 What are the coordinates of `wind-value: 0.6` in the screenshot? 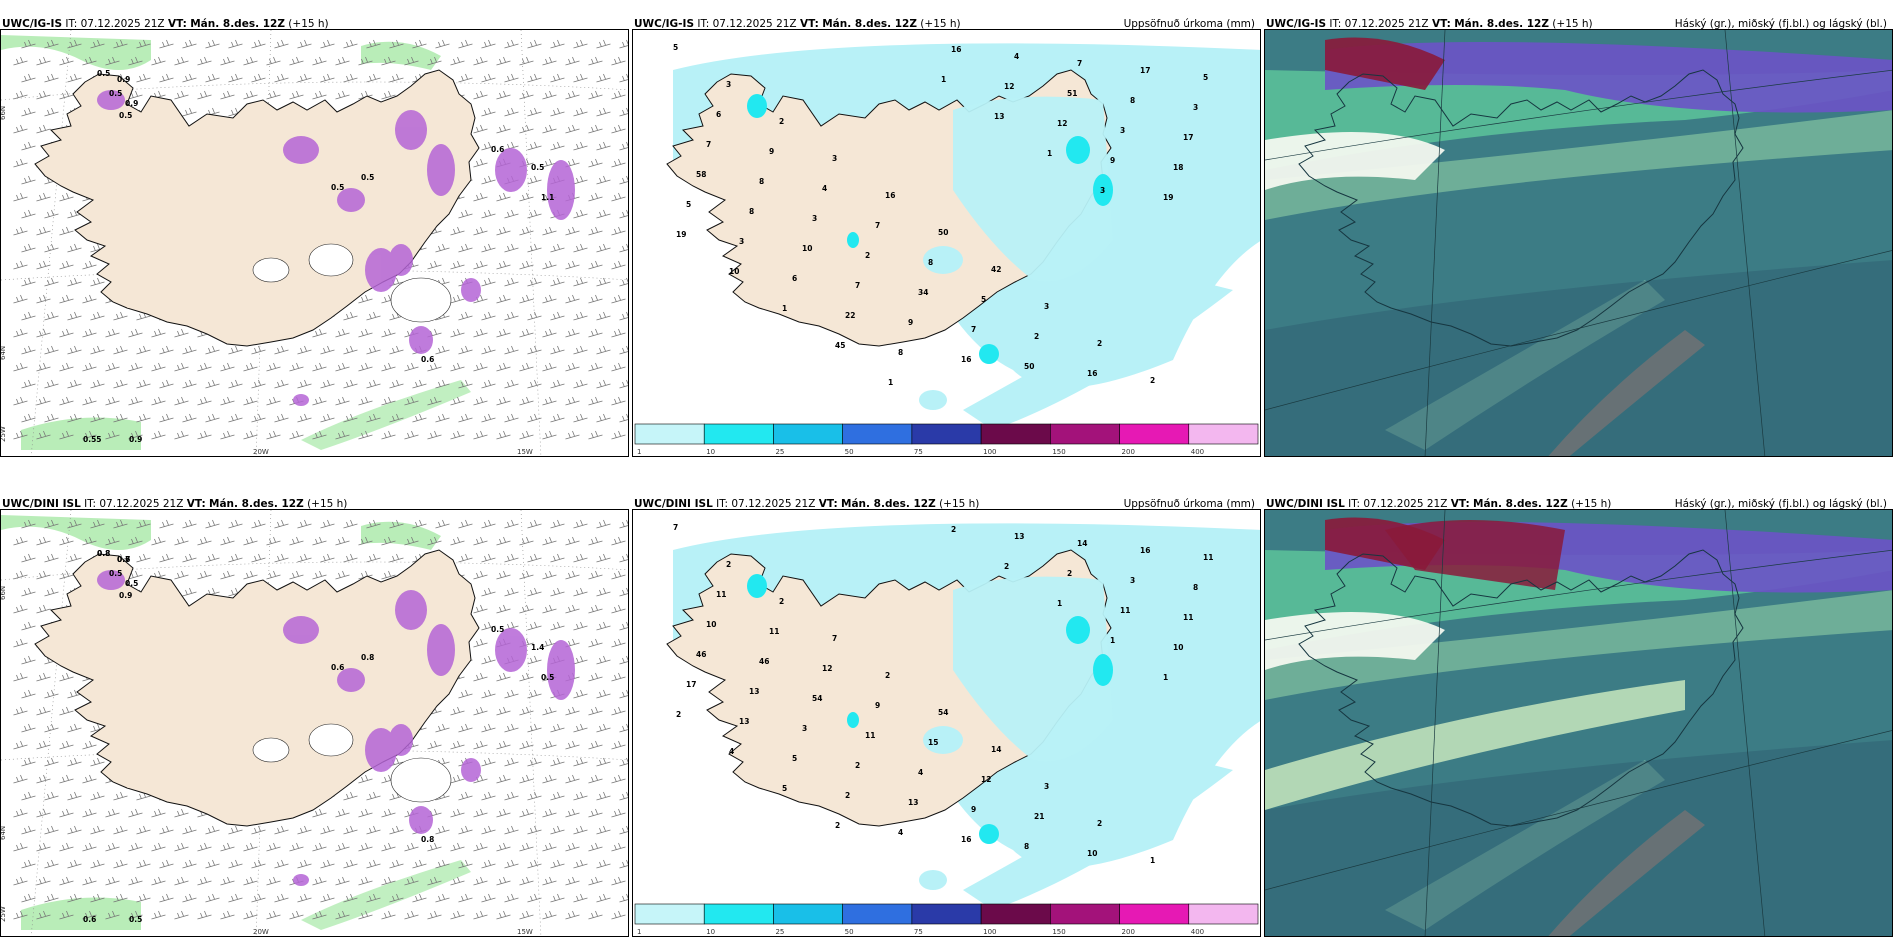 It's located at (427, 359).